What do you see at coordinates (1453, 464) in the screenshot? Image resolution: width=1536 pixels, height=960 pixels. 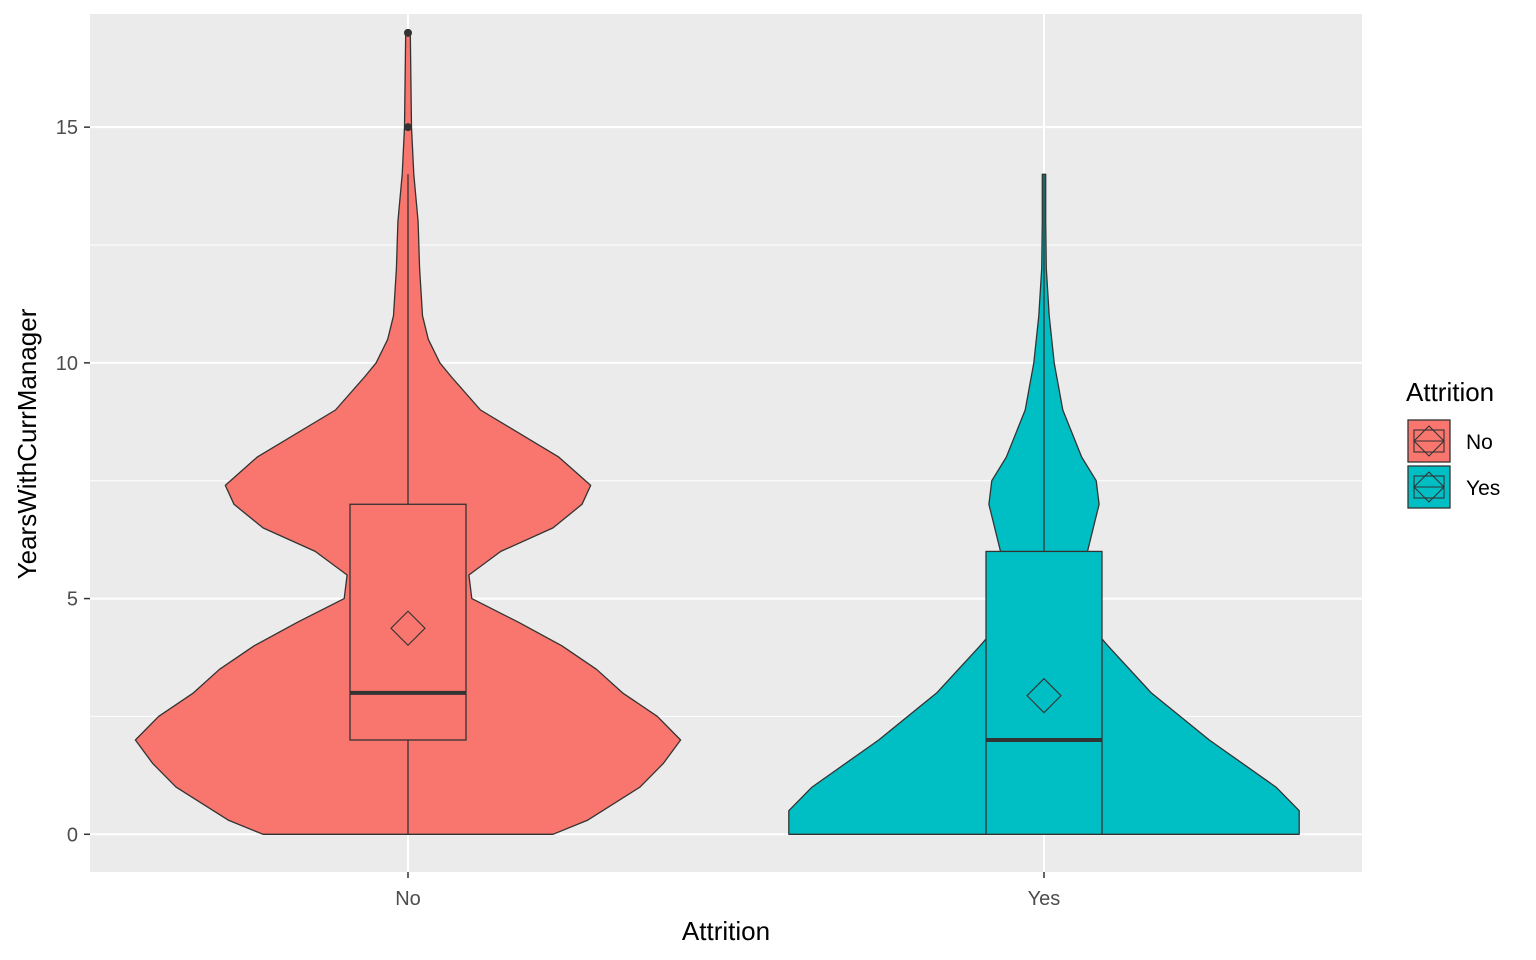 I see `legend-entries: No Yes` at bounding box center [1453, 464].